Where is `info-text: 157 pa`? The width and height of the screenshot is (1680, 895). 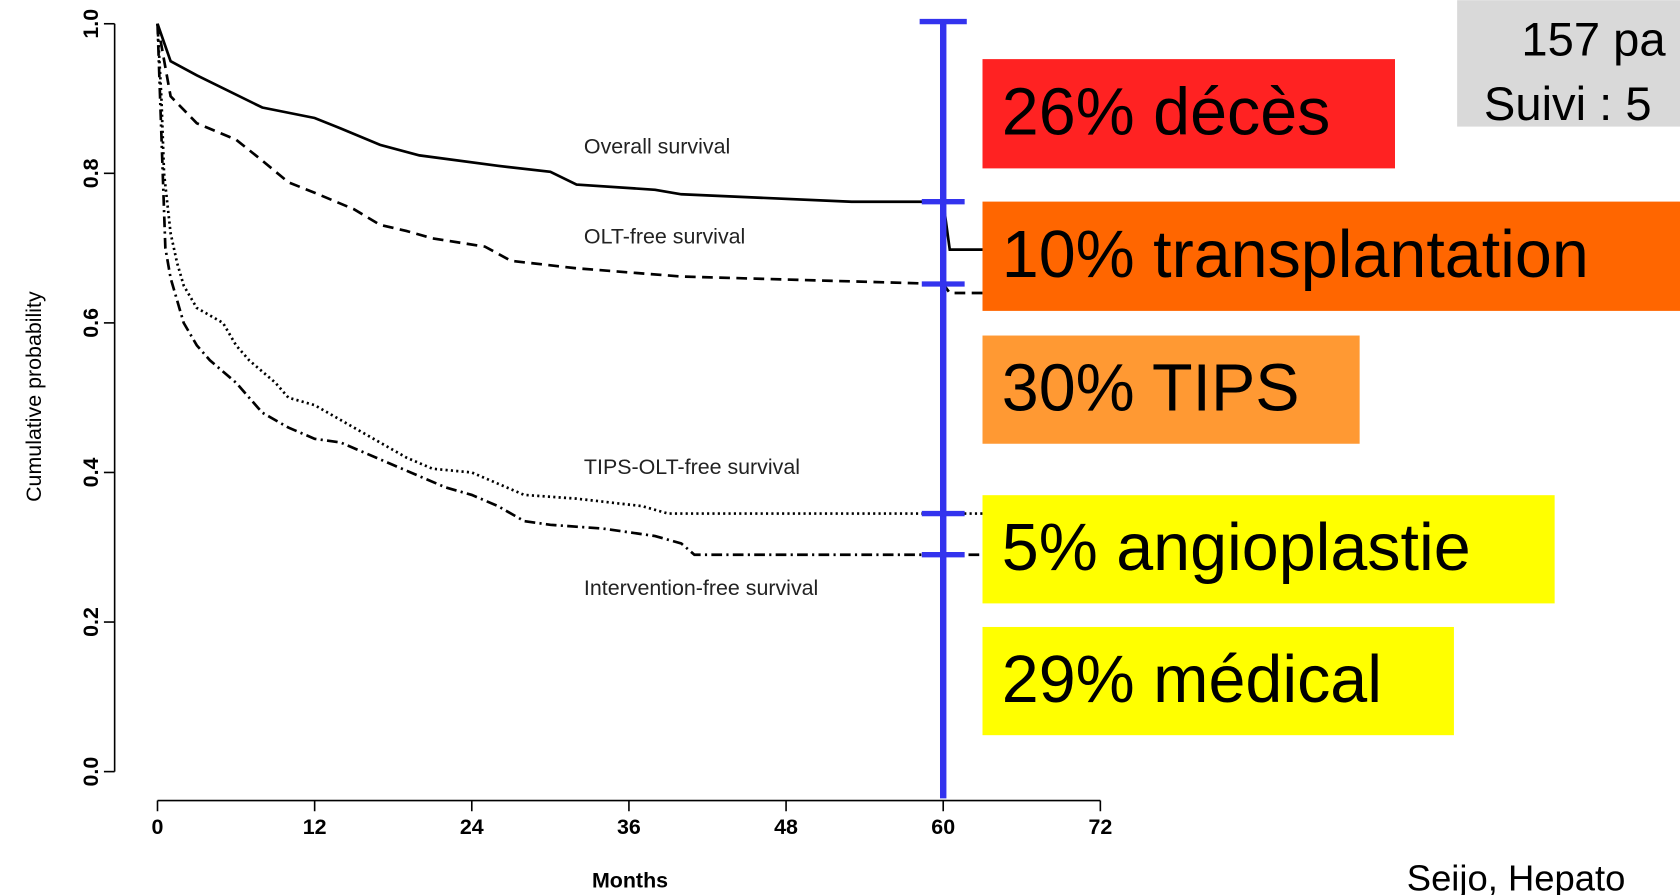
info-text: 157 pa is located at coordinates (1593, 38).